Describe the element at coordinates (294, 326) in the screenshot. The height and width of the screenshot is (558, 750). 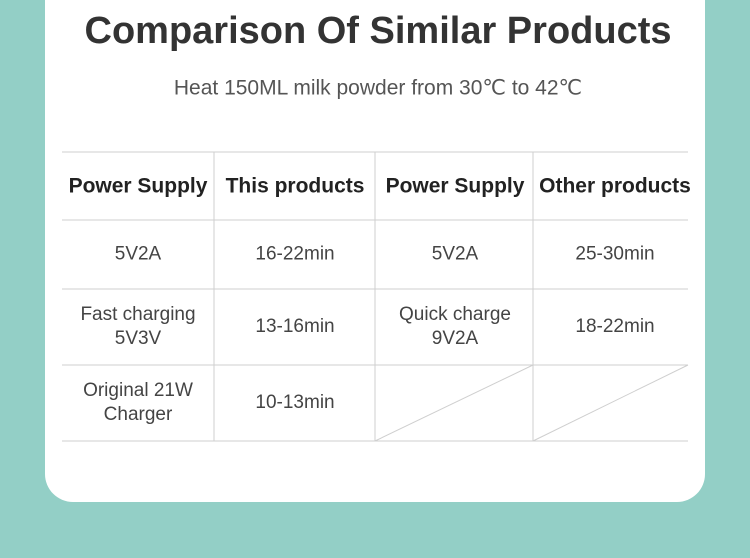
I see `cell-text: 13-16min` at that location.